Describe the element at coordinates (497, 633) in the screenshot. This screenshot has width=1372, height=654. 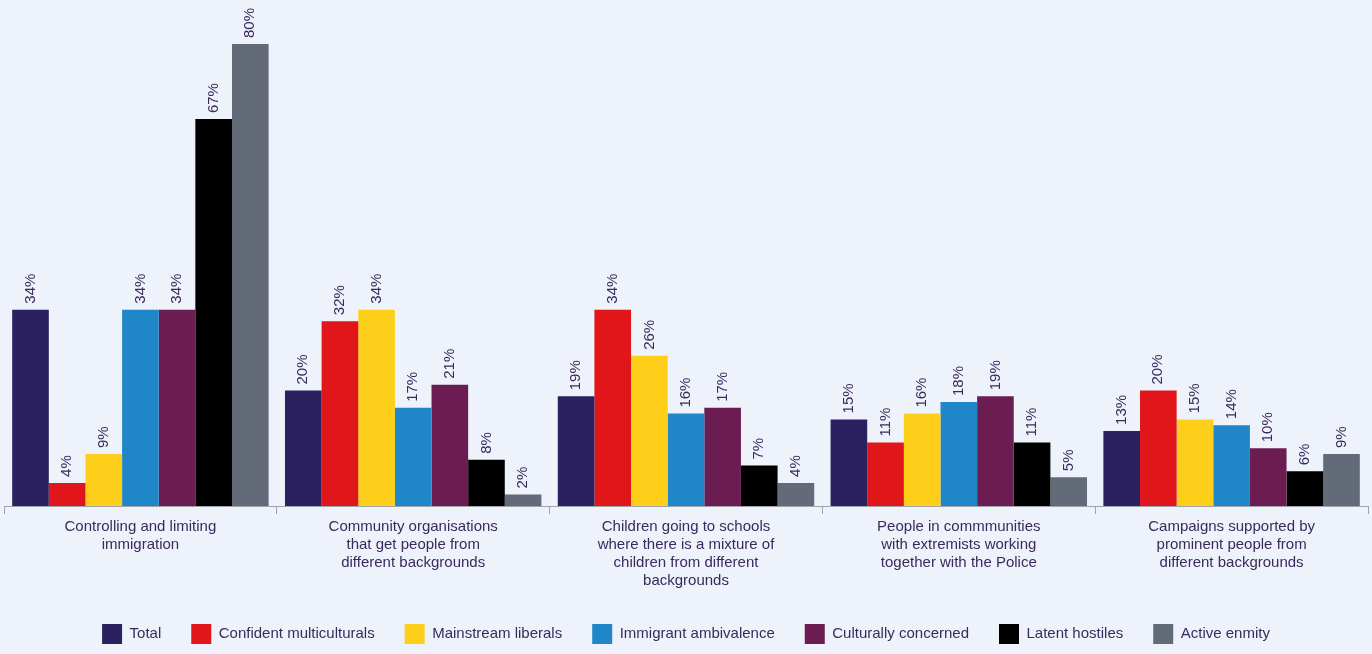
I see `legend-label: Mainstream liberals` at that location.